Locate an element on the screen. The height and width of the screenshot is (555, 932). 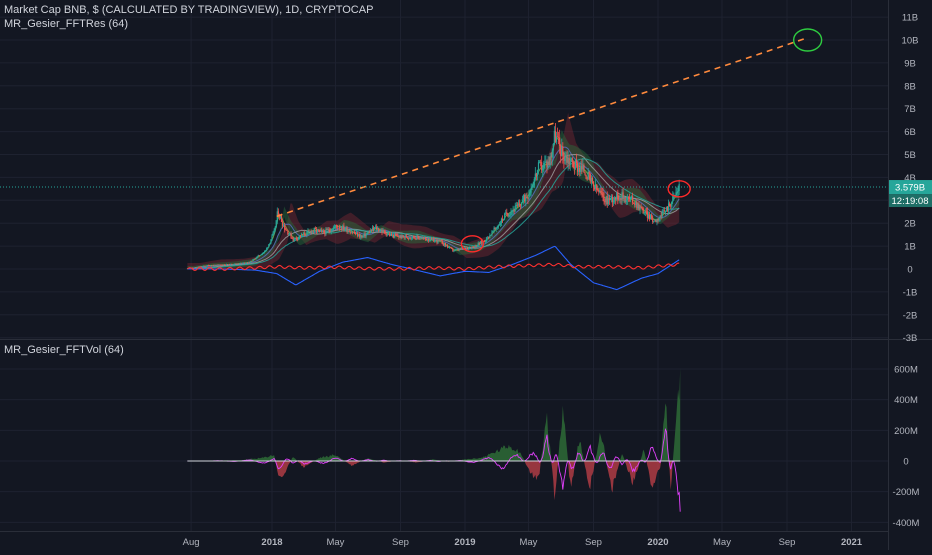
time-tick-label: May is located at coordinates (335, 542).